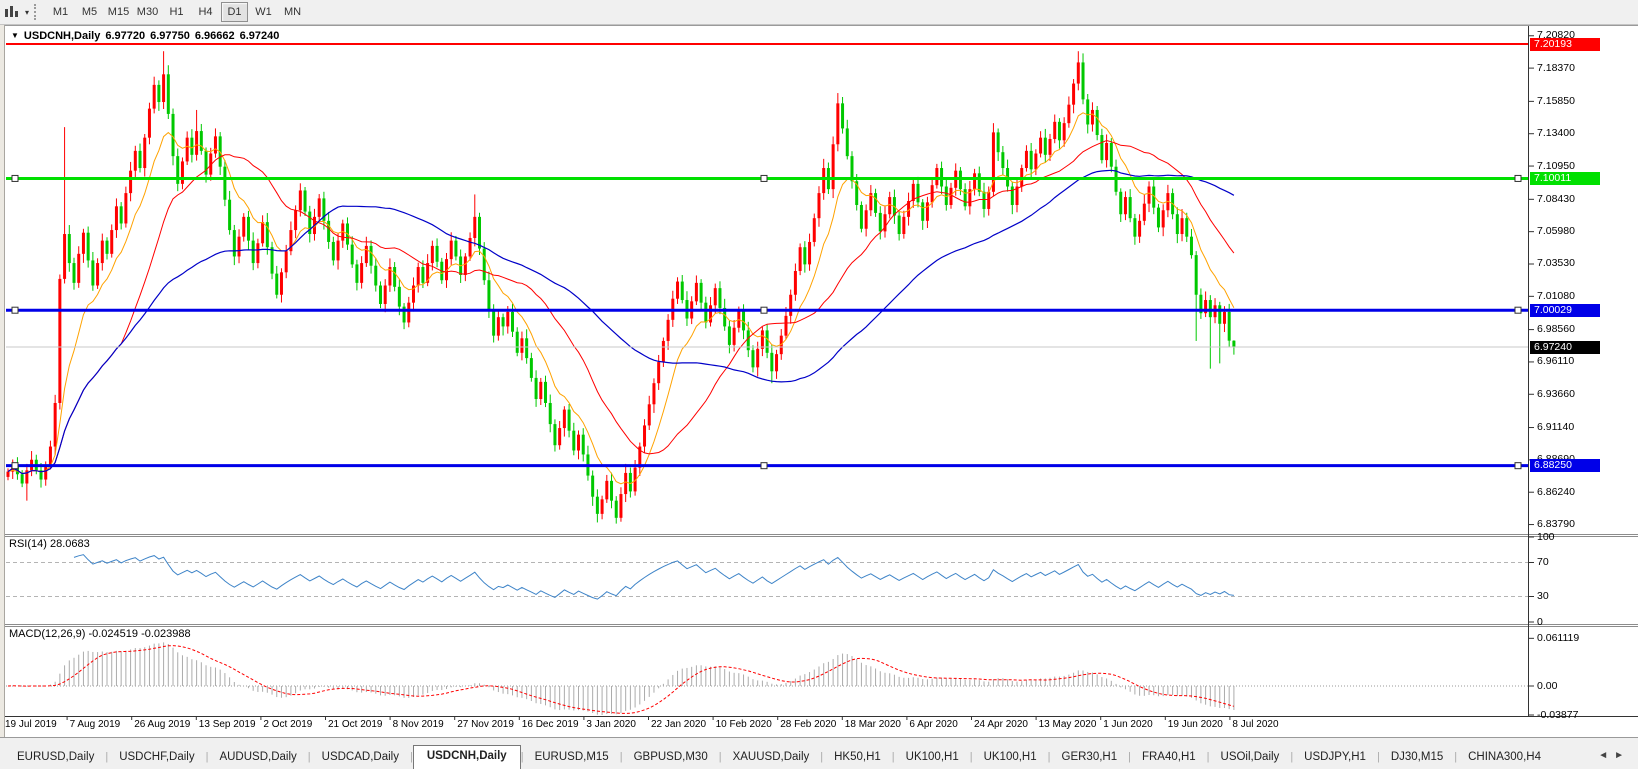 This screenshot has width=1638, height=769. I want to click on tab-eurusd-m15: EURUSD,M15, so click(571, 757).